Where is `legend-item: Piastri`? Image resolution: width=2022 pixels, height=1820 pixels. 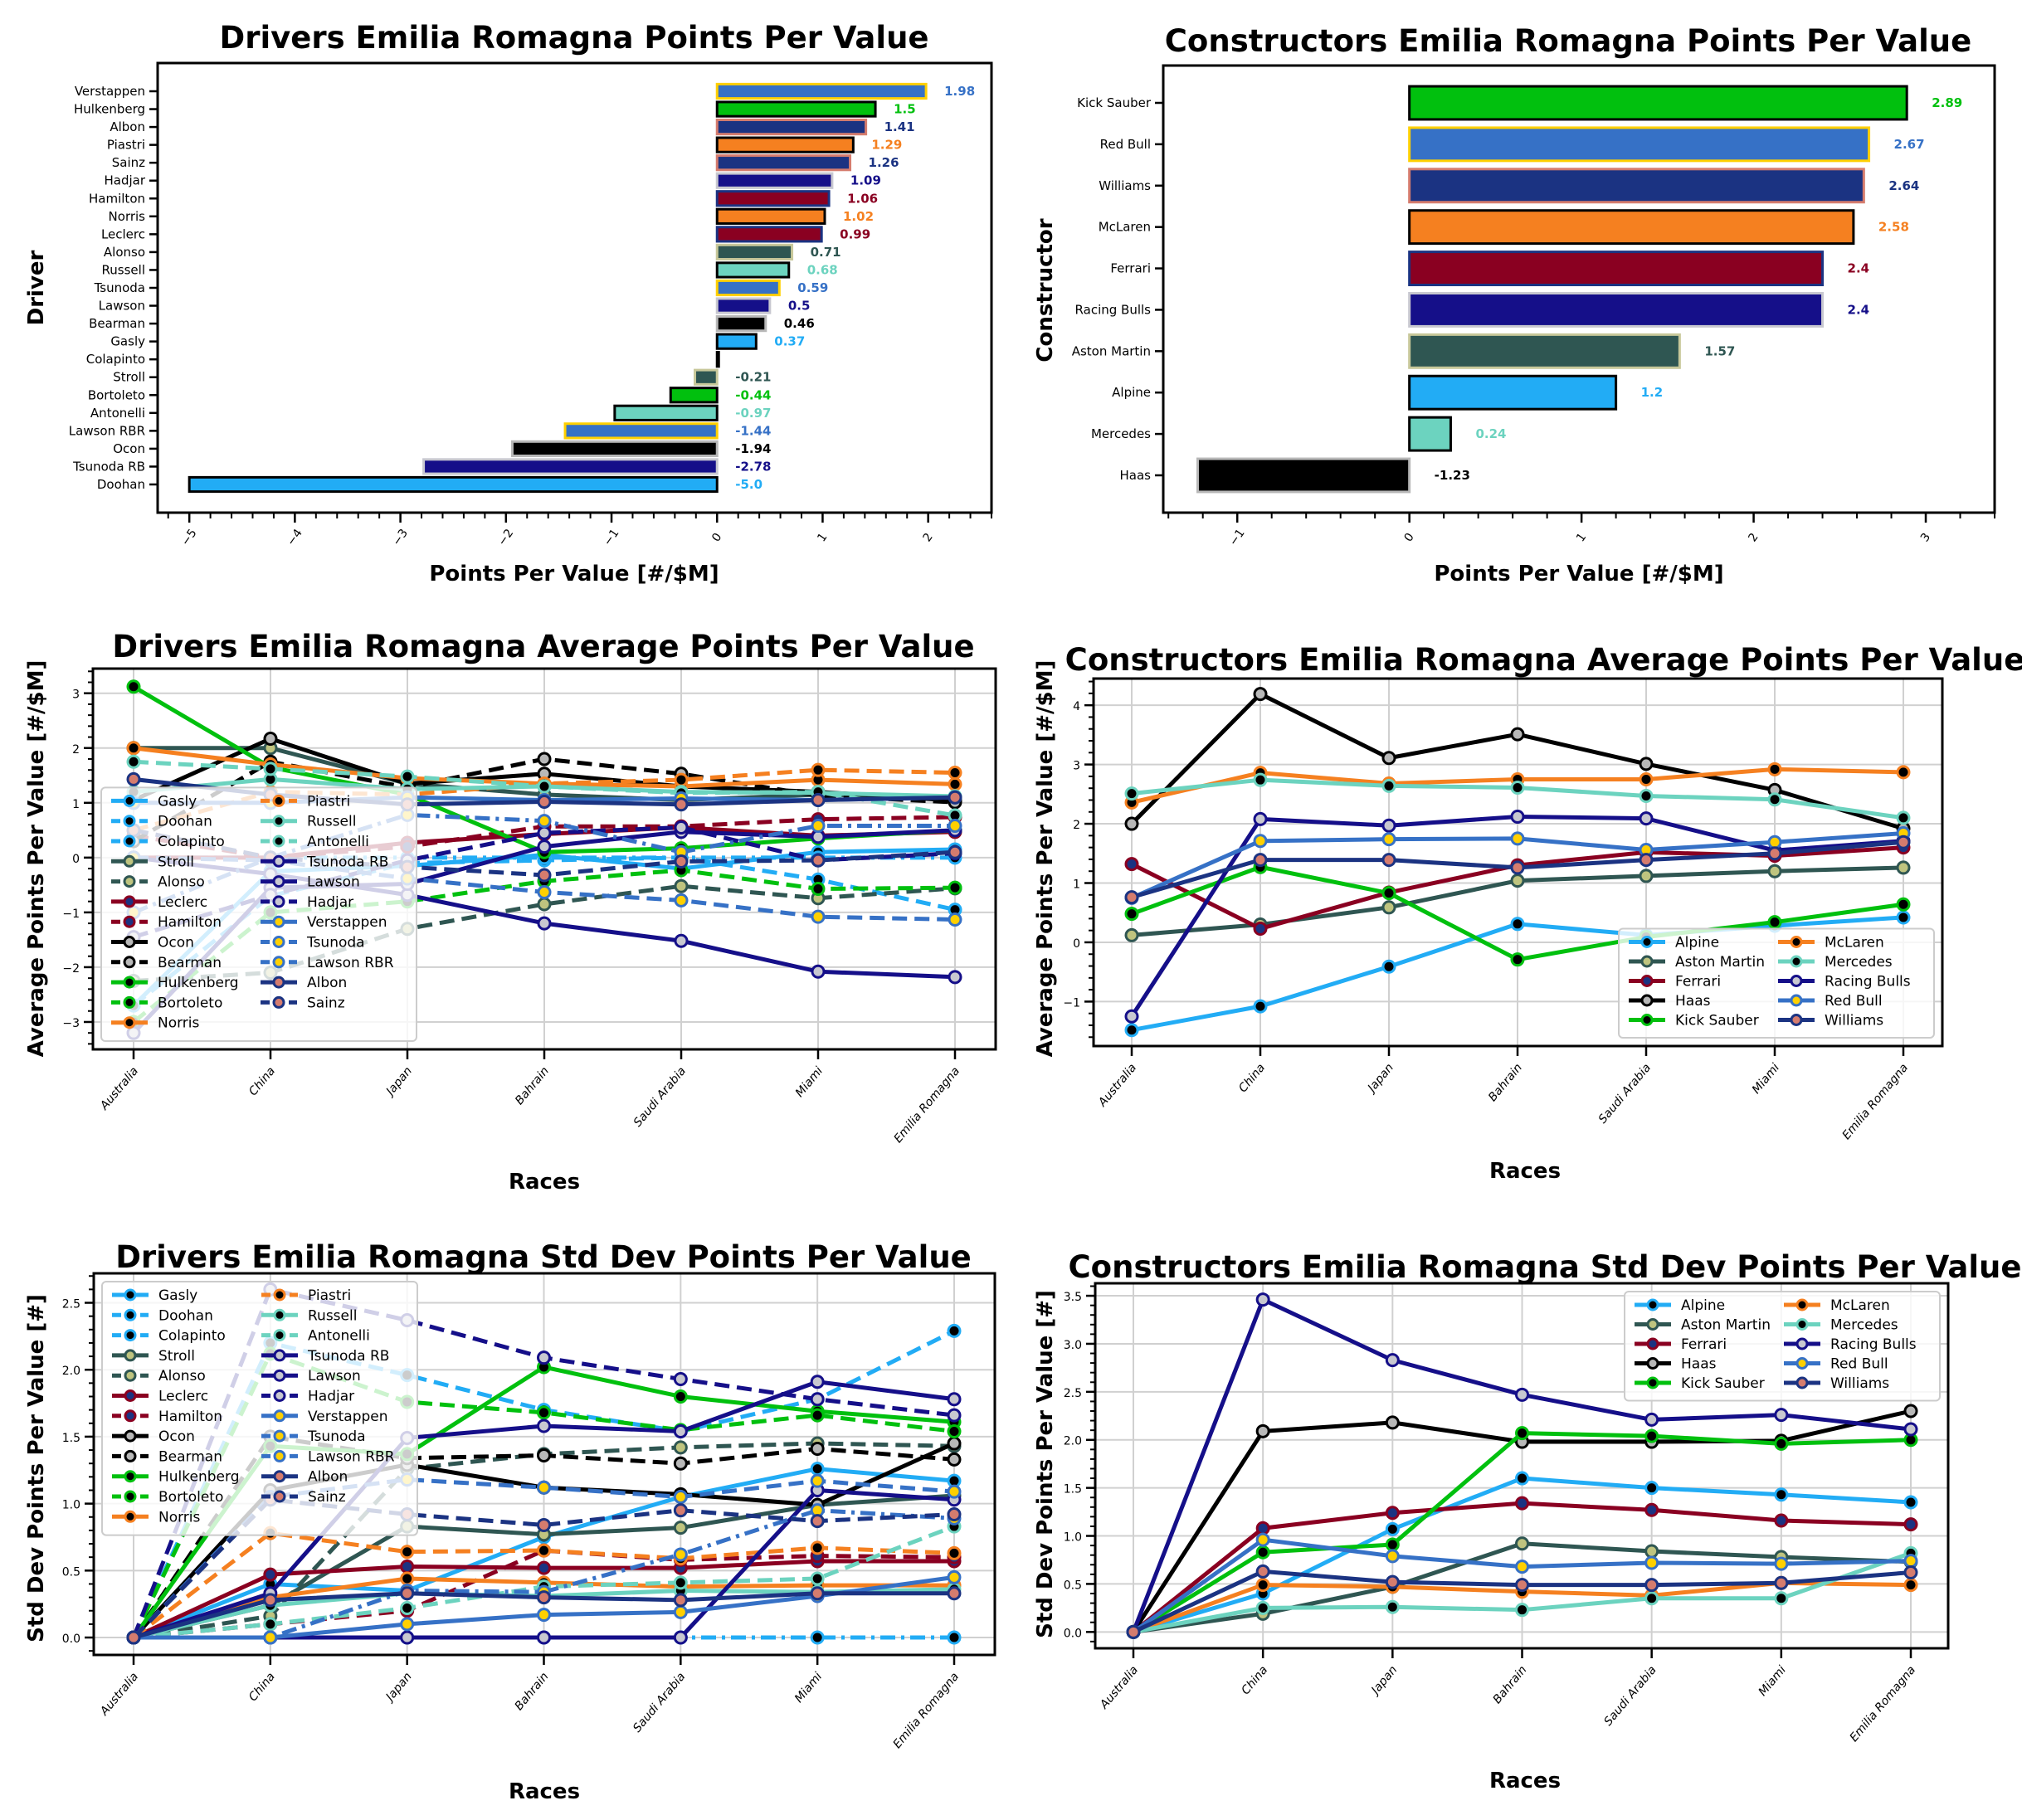
legend-item: Piastri is located at coordinates (305, 801).